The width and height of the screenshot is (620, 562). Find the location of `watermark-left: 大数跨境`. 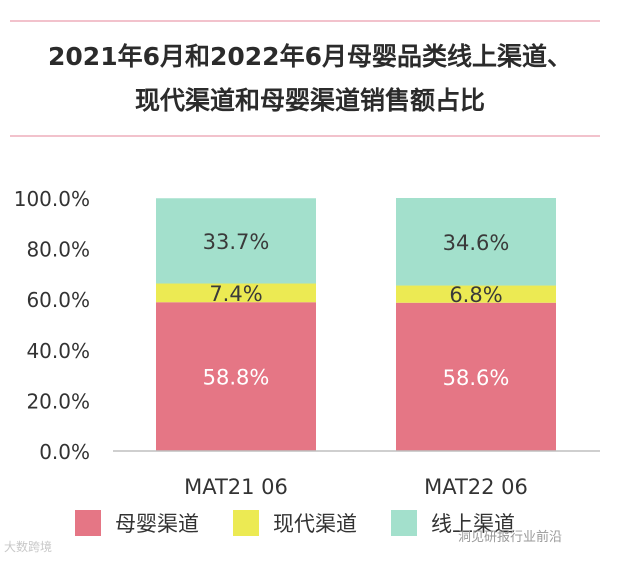

watermark-left: 大数跨境 is located at coordinates (28, 547).